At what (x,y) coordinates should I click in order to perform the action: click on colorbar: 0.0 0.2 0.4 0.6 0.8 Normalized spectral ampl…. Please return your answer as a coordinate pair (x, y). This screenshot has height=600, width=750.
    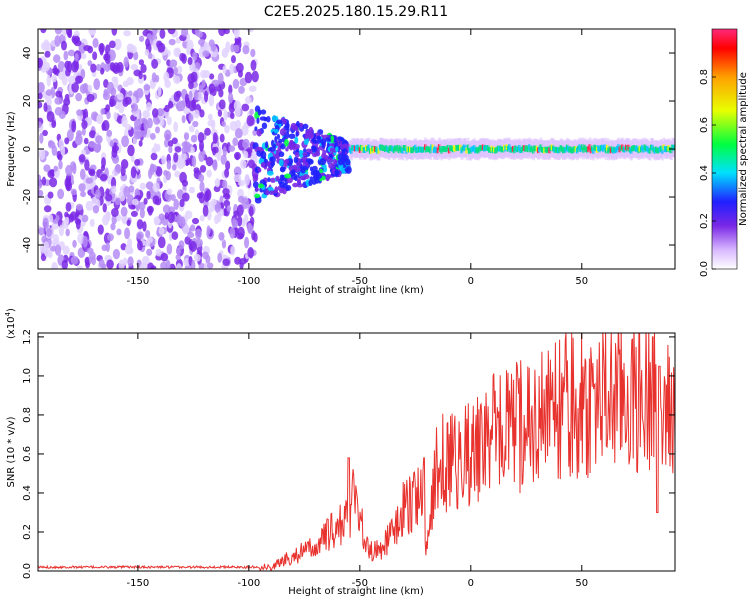
    Looking at the image, I should click on (724, 152).